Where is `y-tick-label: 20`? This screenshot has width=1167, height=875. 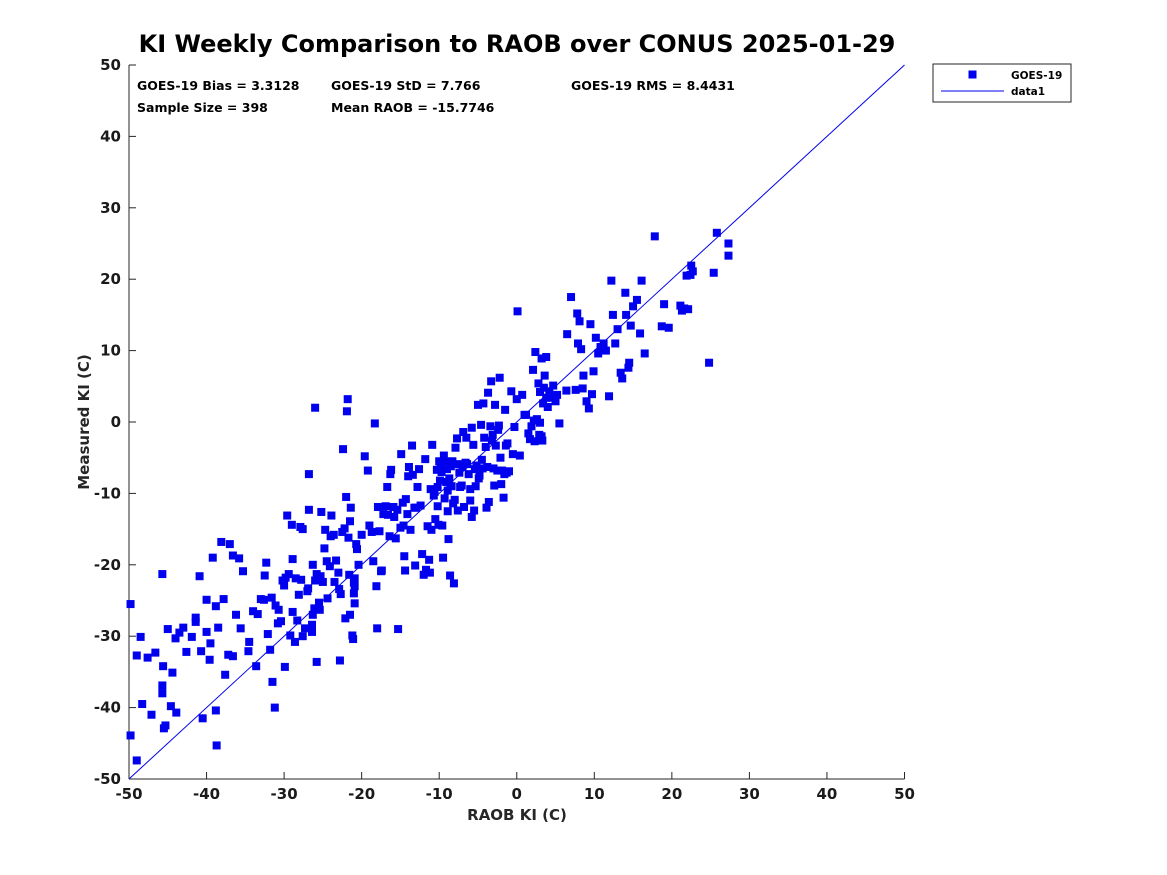 y-tick-label: 20 is located at coordinates (110, 279).